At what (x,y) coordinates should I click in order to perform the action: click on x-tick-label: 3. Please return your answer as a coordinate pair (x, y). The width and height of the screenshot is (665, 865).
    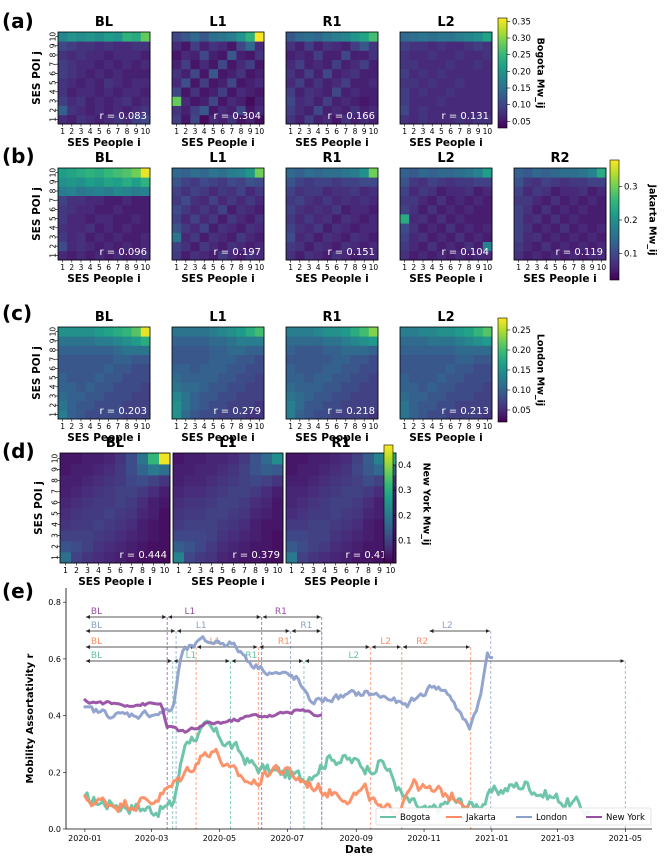
    Looking at the image, I should click on (81, 426).